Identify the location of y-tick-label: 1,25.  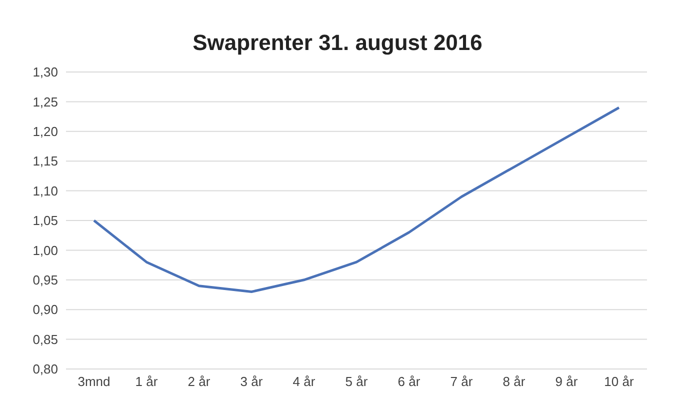
(45, 102).